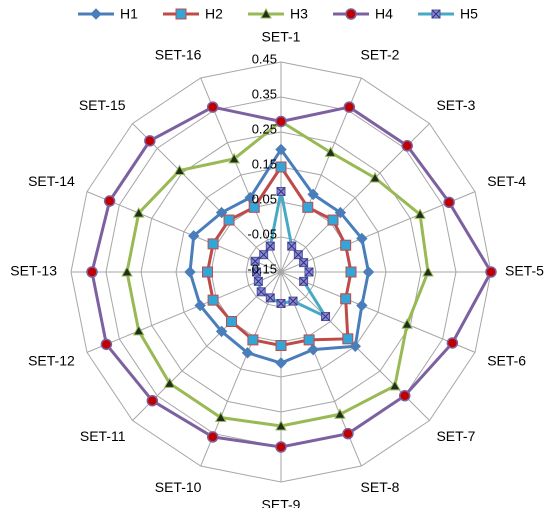  What do you see at coordinates (448, 14) in the screenshot?
I see `legend-item: H5` at bounding box center [448, 14].